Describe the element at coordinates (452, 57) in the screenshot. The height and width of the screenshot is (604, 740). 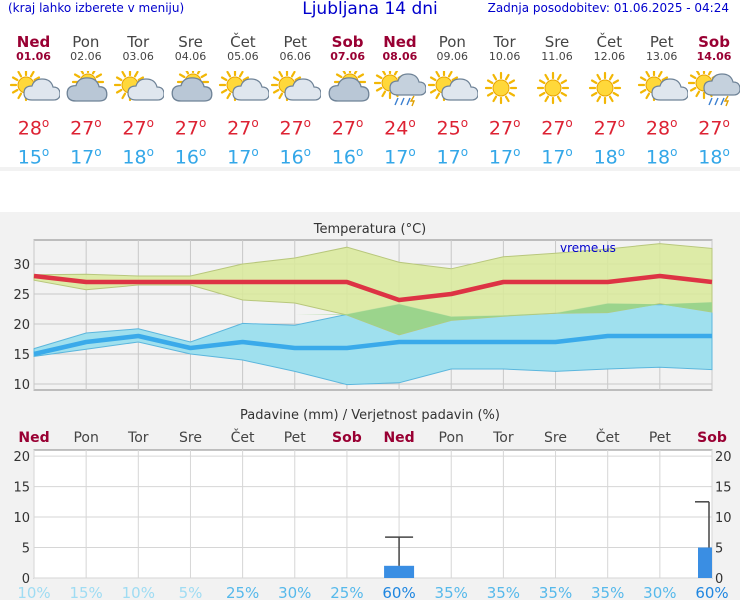
I see `day-date: 09.06` at that location.